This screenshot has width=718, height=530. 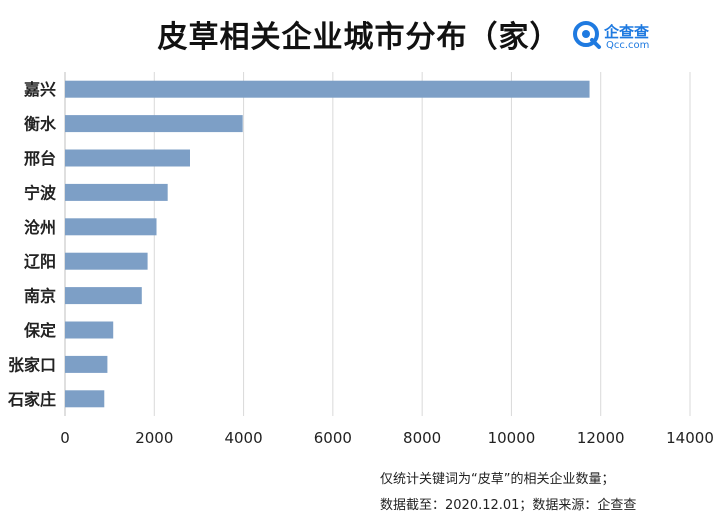 What do you see at coordinates (422, 438) in the screenshot?
I see `x-tick-label: 8000` at bounding box center [422, 438].